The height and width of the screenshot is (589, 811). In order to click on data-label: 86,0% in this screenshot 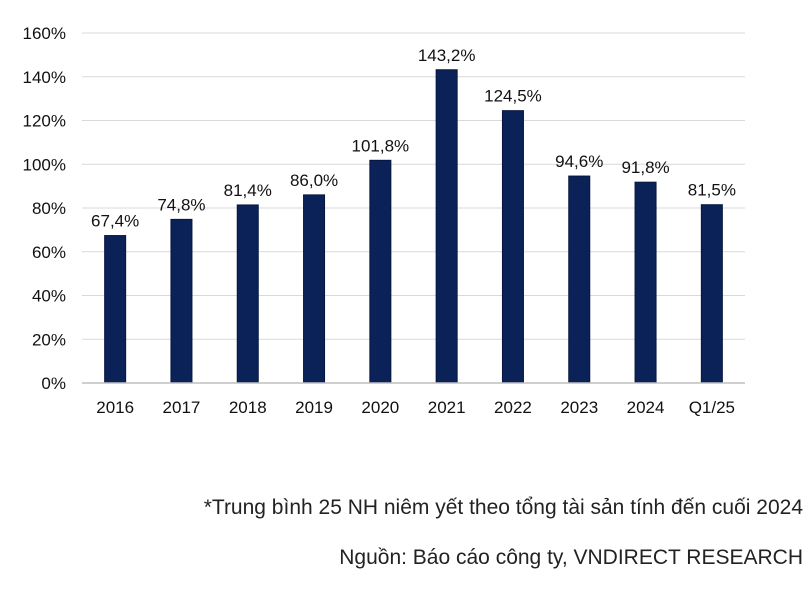, I will do `click(314, 180)`.